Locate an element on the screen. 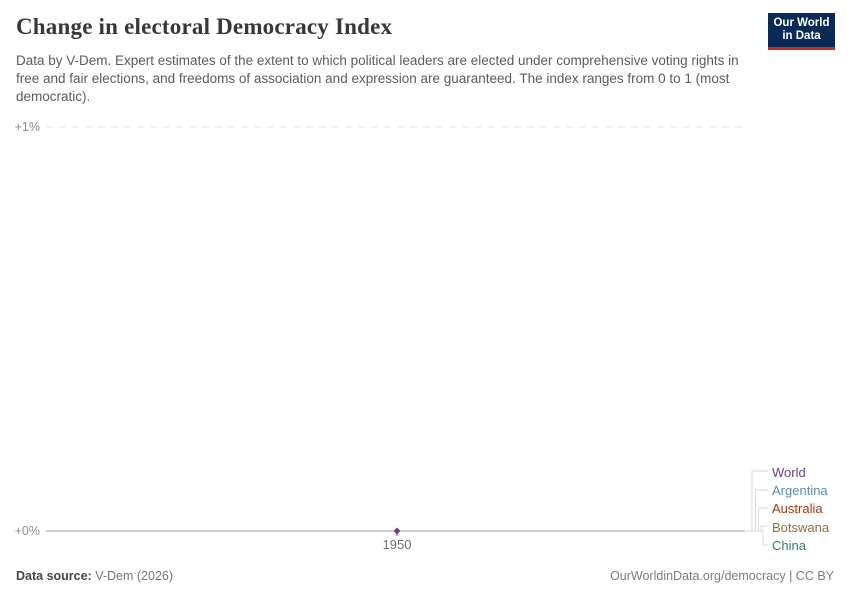 The height and width of the screenshot is (600, 850). legend-connector-argentina is located at coordinates (757, 510).